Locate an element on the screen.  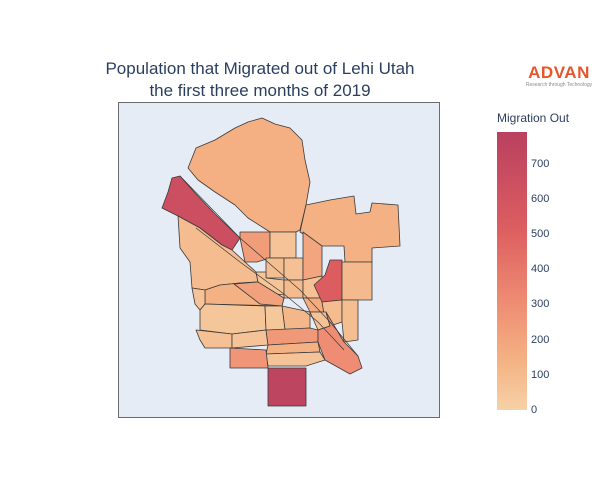
colorbar-tick: 600 is located at coordinates (540, 198).